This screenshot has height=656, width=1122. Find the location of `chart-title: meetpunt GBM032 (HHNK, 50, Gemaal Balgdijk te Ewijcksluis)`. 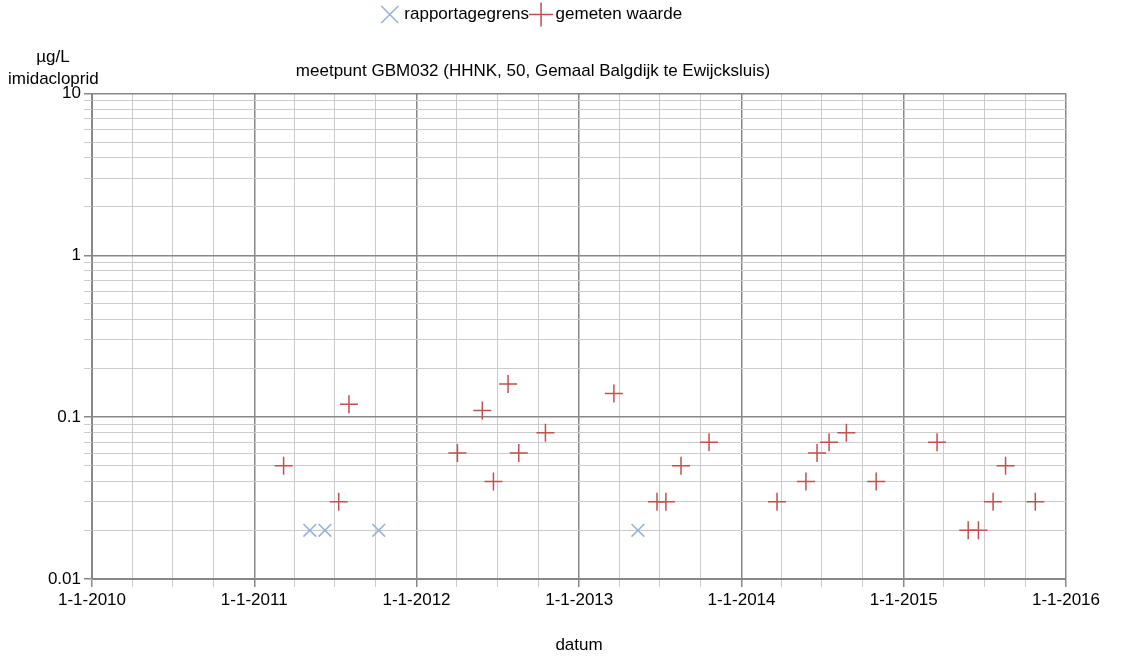

chart-title: meetpunt GBM032 (HHNK, 50, Gemaal Balgdijk te Ewijcksluis) is located at coordinates (533, 70).